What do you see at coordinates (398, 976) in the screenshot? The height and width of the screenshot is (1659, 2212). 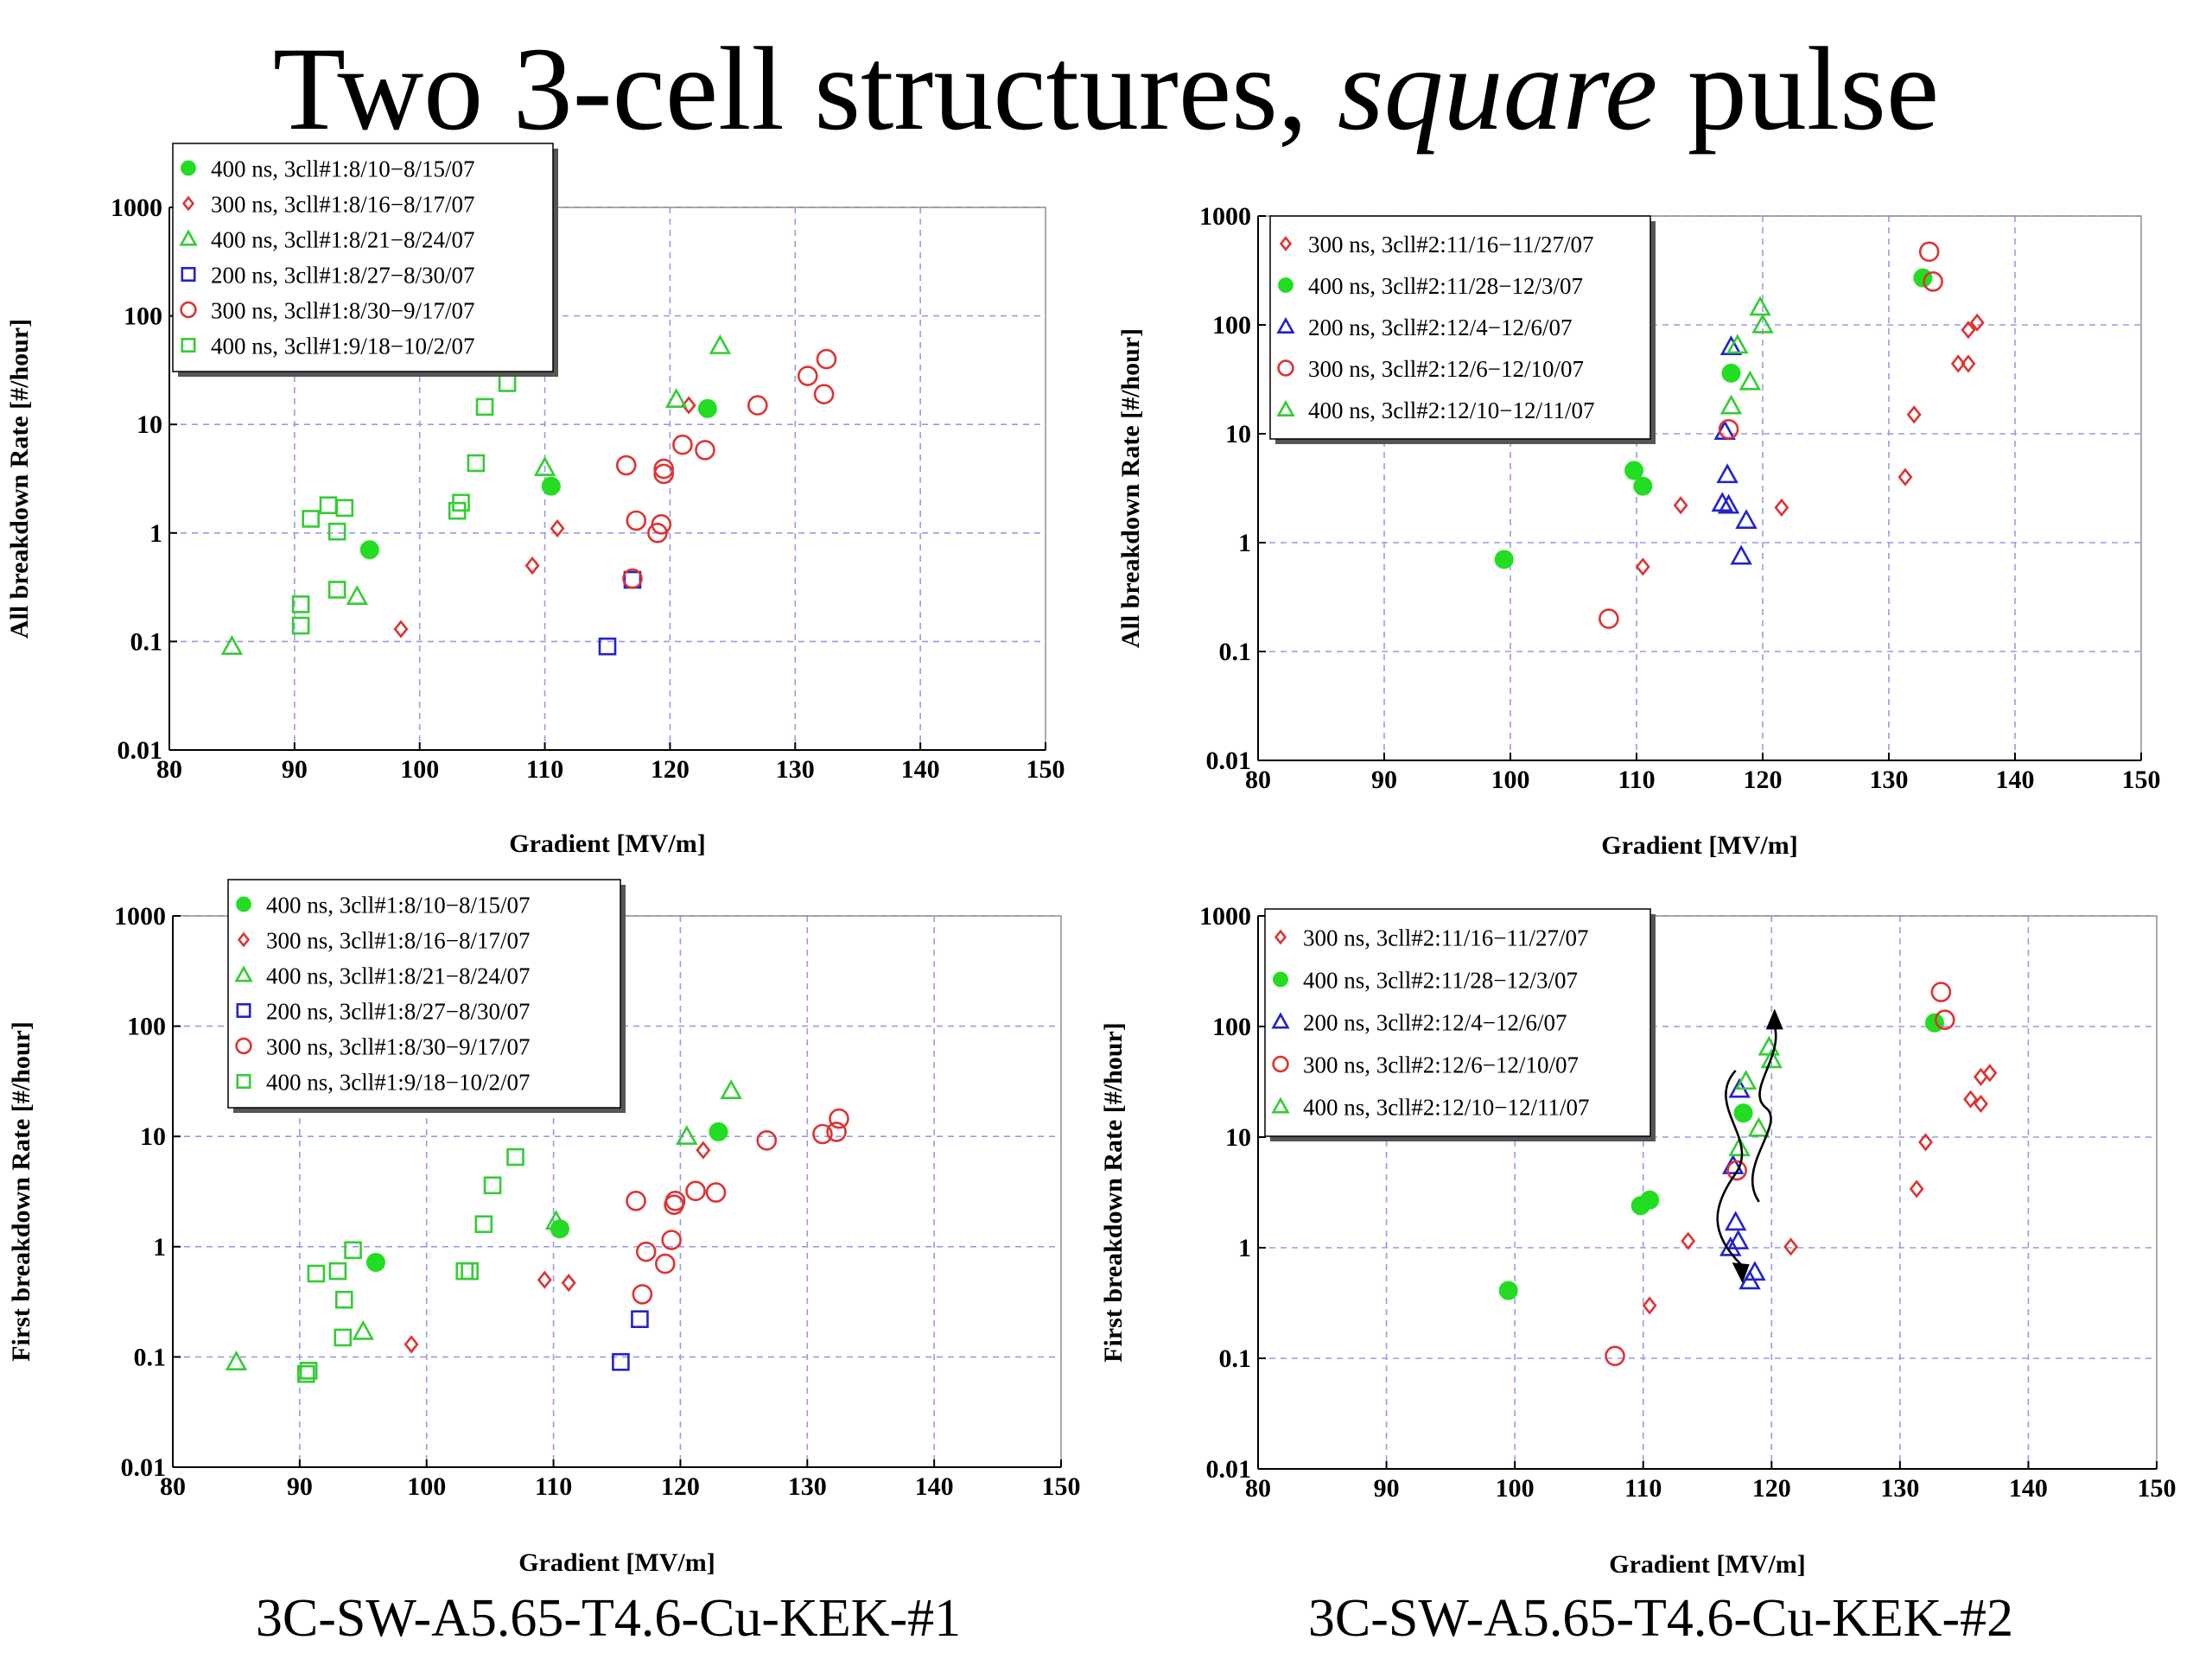 I see `legend-label: 400 ns, 3cll#1:8/21−8/24/07` at bounding box center [398, 976].